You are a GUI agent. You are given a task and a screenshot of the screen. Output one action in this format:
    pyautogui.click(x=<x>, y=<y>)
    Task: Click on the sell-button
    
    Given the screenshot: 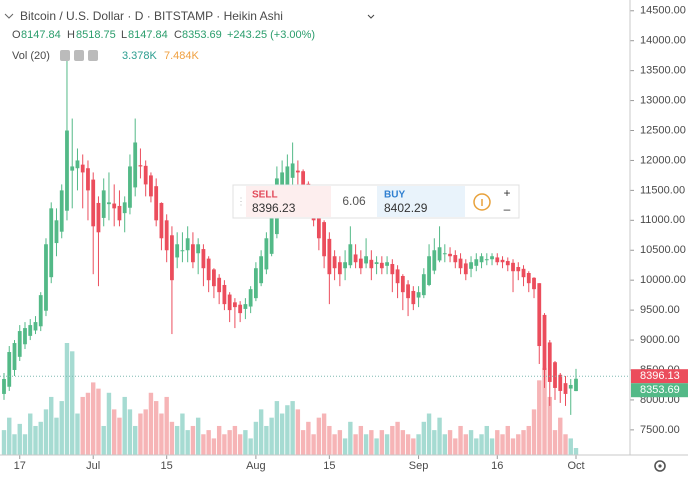 What is the action you would take?
    pyautogui.click(x=288, y=201)
    